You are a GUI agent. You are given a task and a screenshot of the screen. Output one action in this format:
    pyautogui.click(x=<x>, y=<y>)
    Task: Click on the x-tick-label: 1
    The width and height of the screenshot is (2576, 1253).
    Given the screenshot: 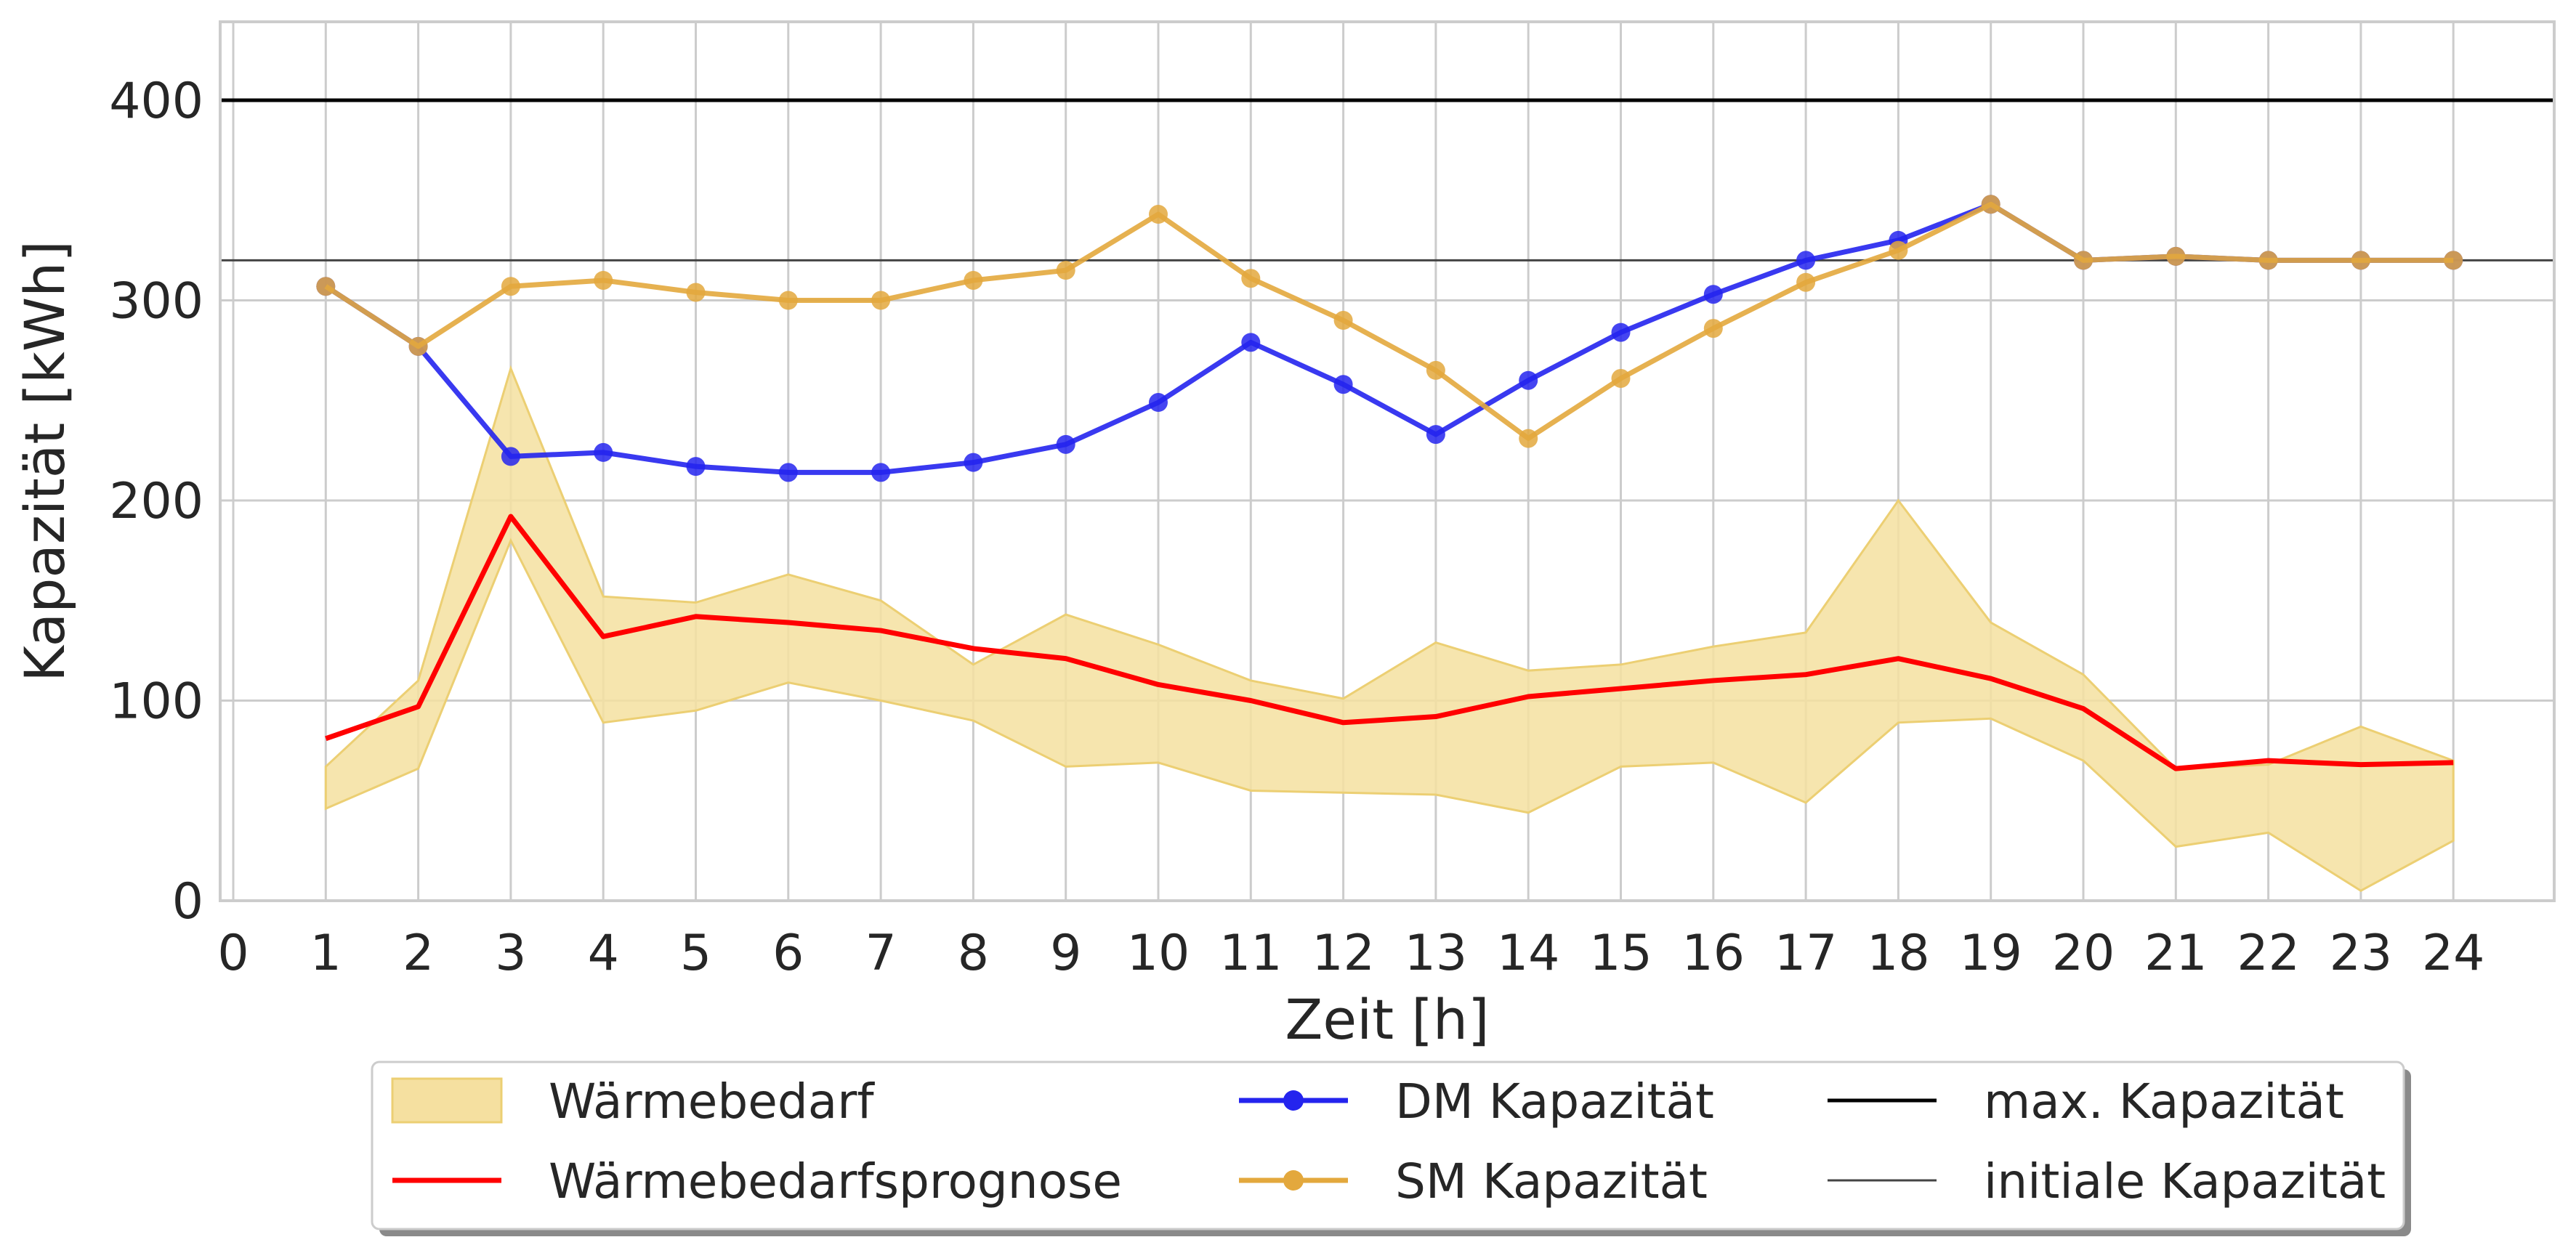 What is the action you would take?
    pyautogui.click(x=326, y=953)
    